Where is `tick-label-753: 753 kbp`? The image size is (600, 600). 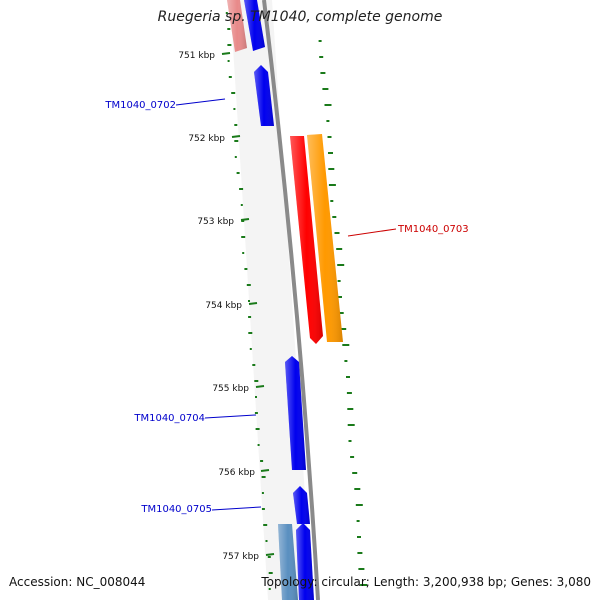 tick-label-753: 753 kbp is located at coordinates (215, 222).